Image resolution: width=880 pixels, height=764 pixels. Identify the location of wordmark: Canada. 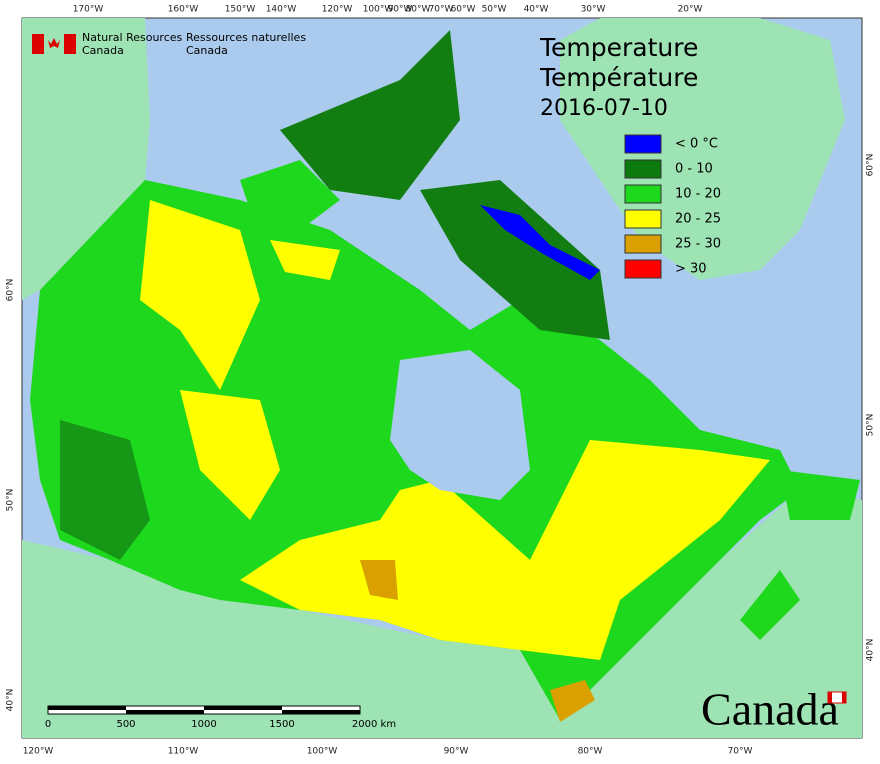
(770, 709).